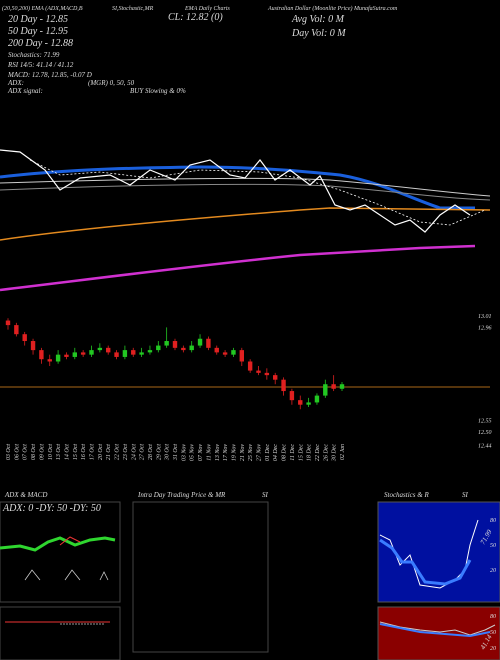 This screenshot has height=660, width=500. Describe the element at coordinates (200, 577) in the screenshot. I see `intra-panel` at that location.